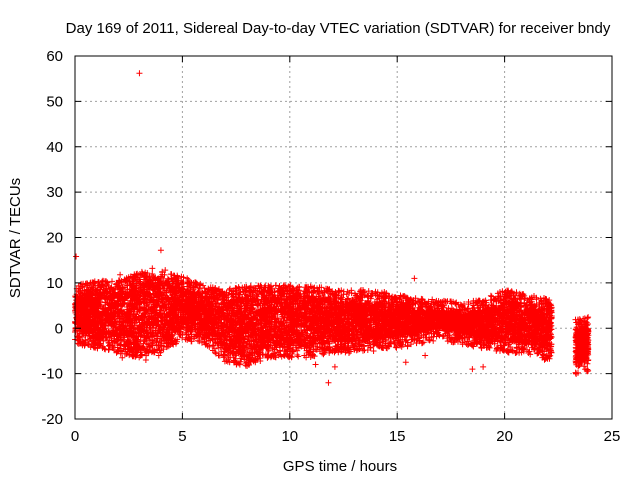  What do you see at coordinates (504, 436) in the screenshot?
I see `x-tick-label: 20` at bounding box center [504, 436].